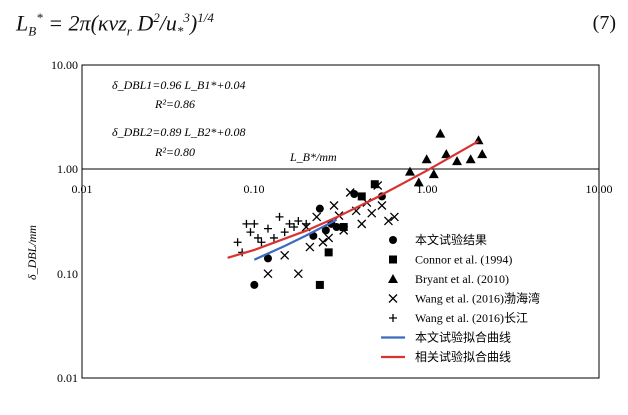 This screenshot has width=628, height=415. What do you see at coordinates (599, 189) in the screenshot?
I see `x-tick-label: 10.00` at bounding box center [599, 189].